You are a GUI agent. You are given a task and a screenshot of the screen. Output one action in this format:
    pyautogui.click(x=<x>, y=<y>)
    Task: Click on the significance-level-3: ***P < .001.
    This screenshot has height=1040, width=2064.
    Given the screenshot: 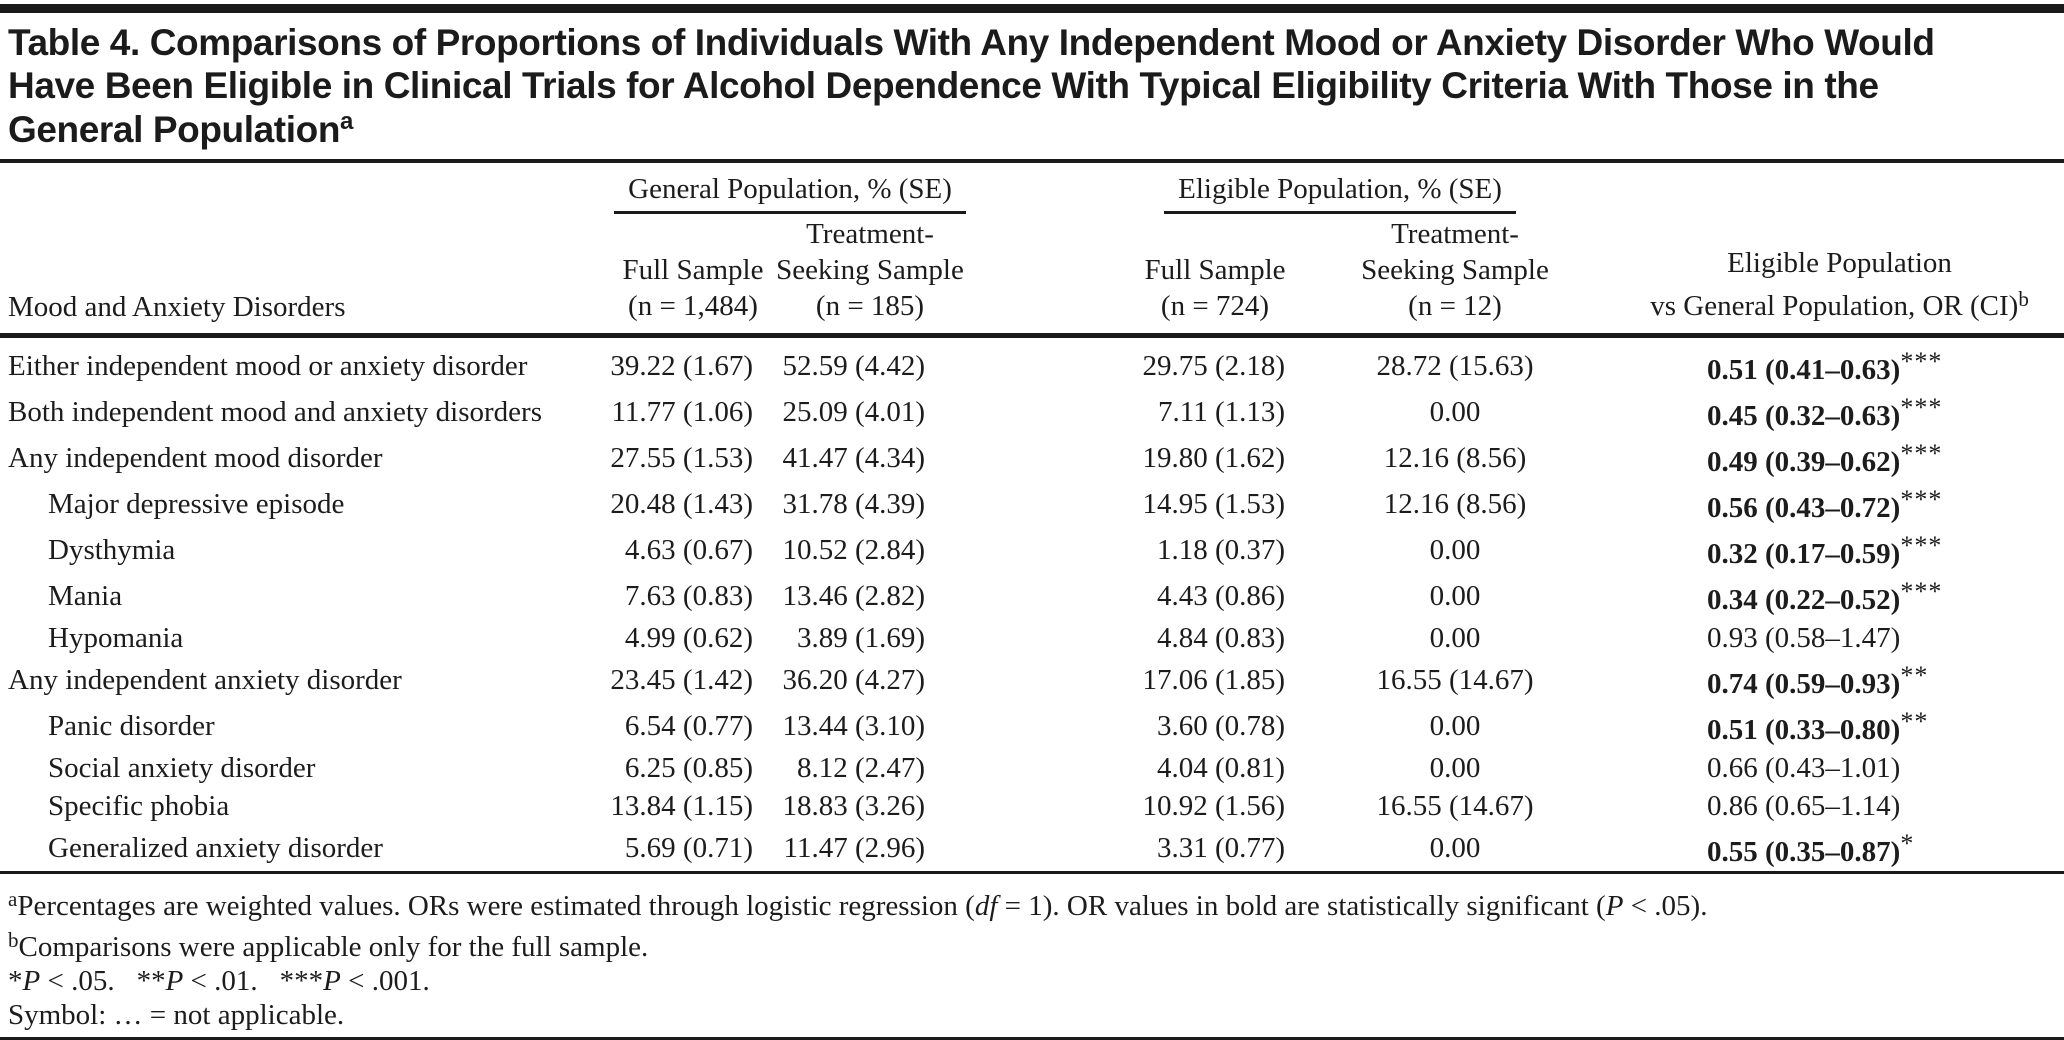 What is the action you would take?
    pyautogui.click(x=355, y=981)
    